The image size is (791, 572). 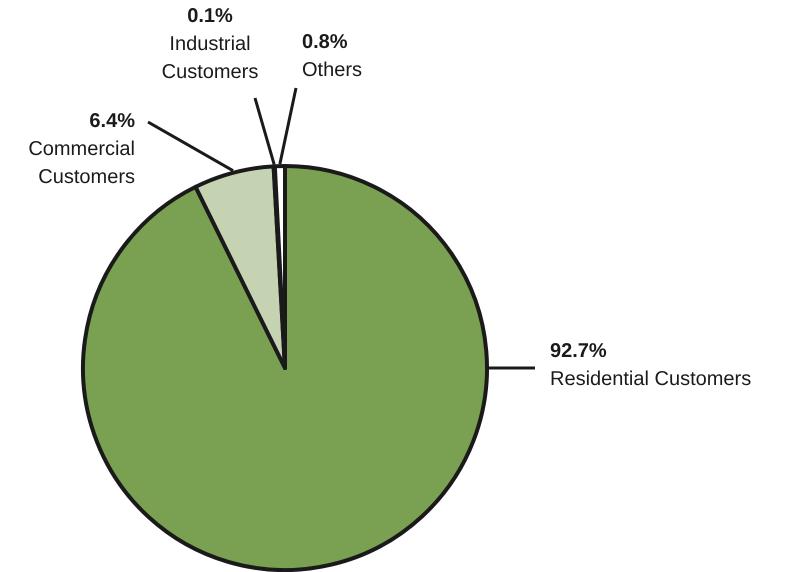 What do you see at coordinates (651, 379) in the screenshot?
I see `slice-label: Residential Customers` at bounding box center [651, 379].